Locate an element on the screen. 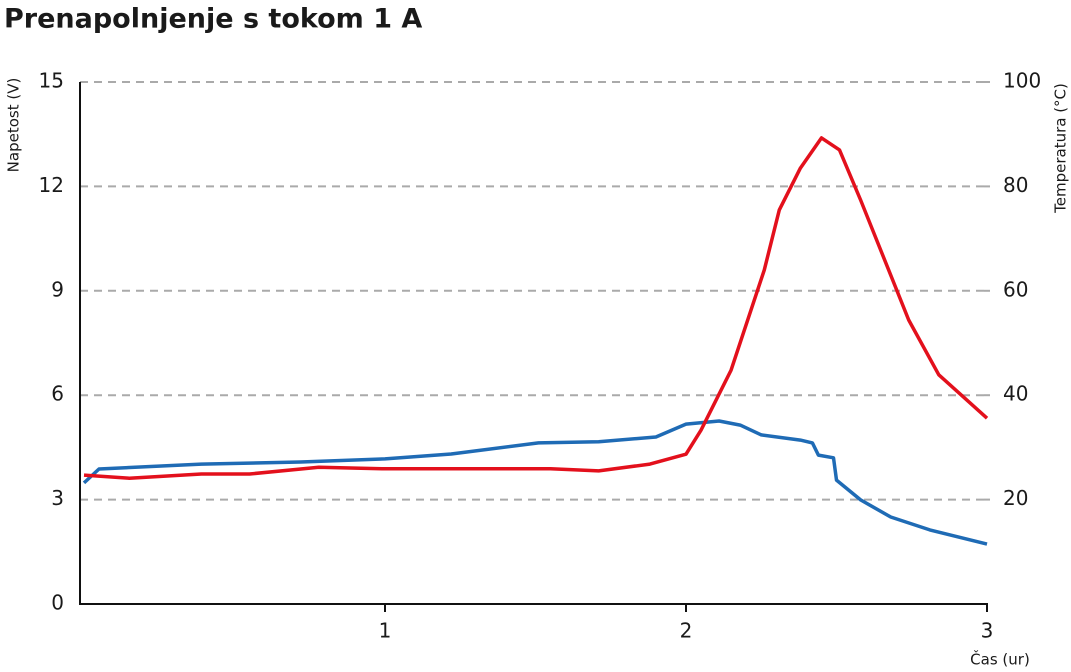 This screenshot has height=672, width=1071. y2-tick-label: 80 is located at coordinates (1015, 185).